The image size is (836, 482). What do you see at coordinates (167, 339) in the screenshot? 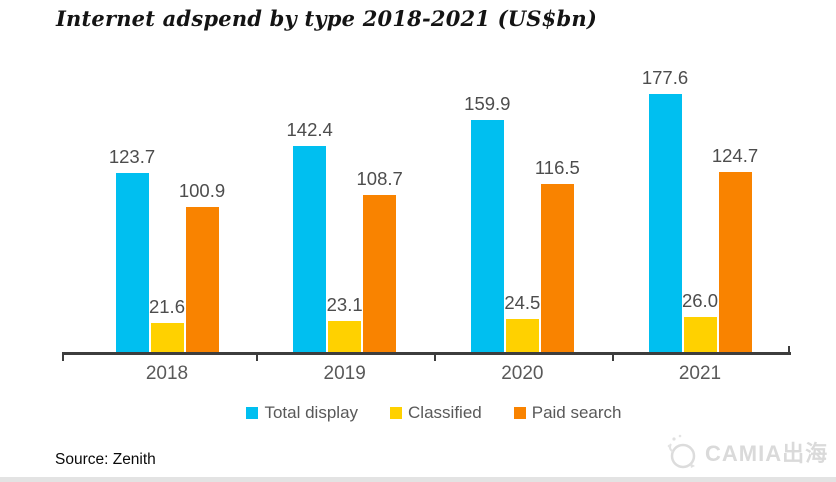
I see `bar-classified-2018` at bounding box center [167, 339].